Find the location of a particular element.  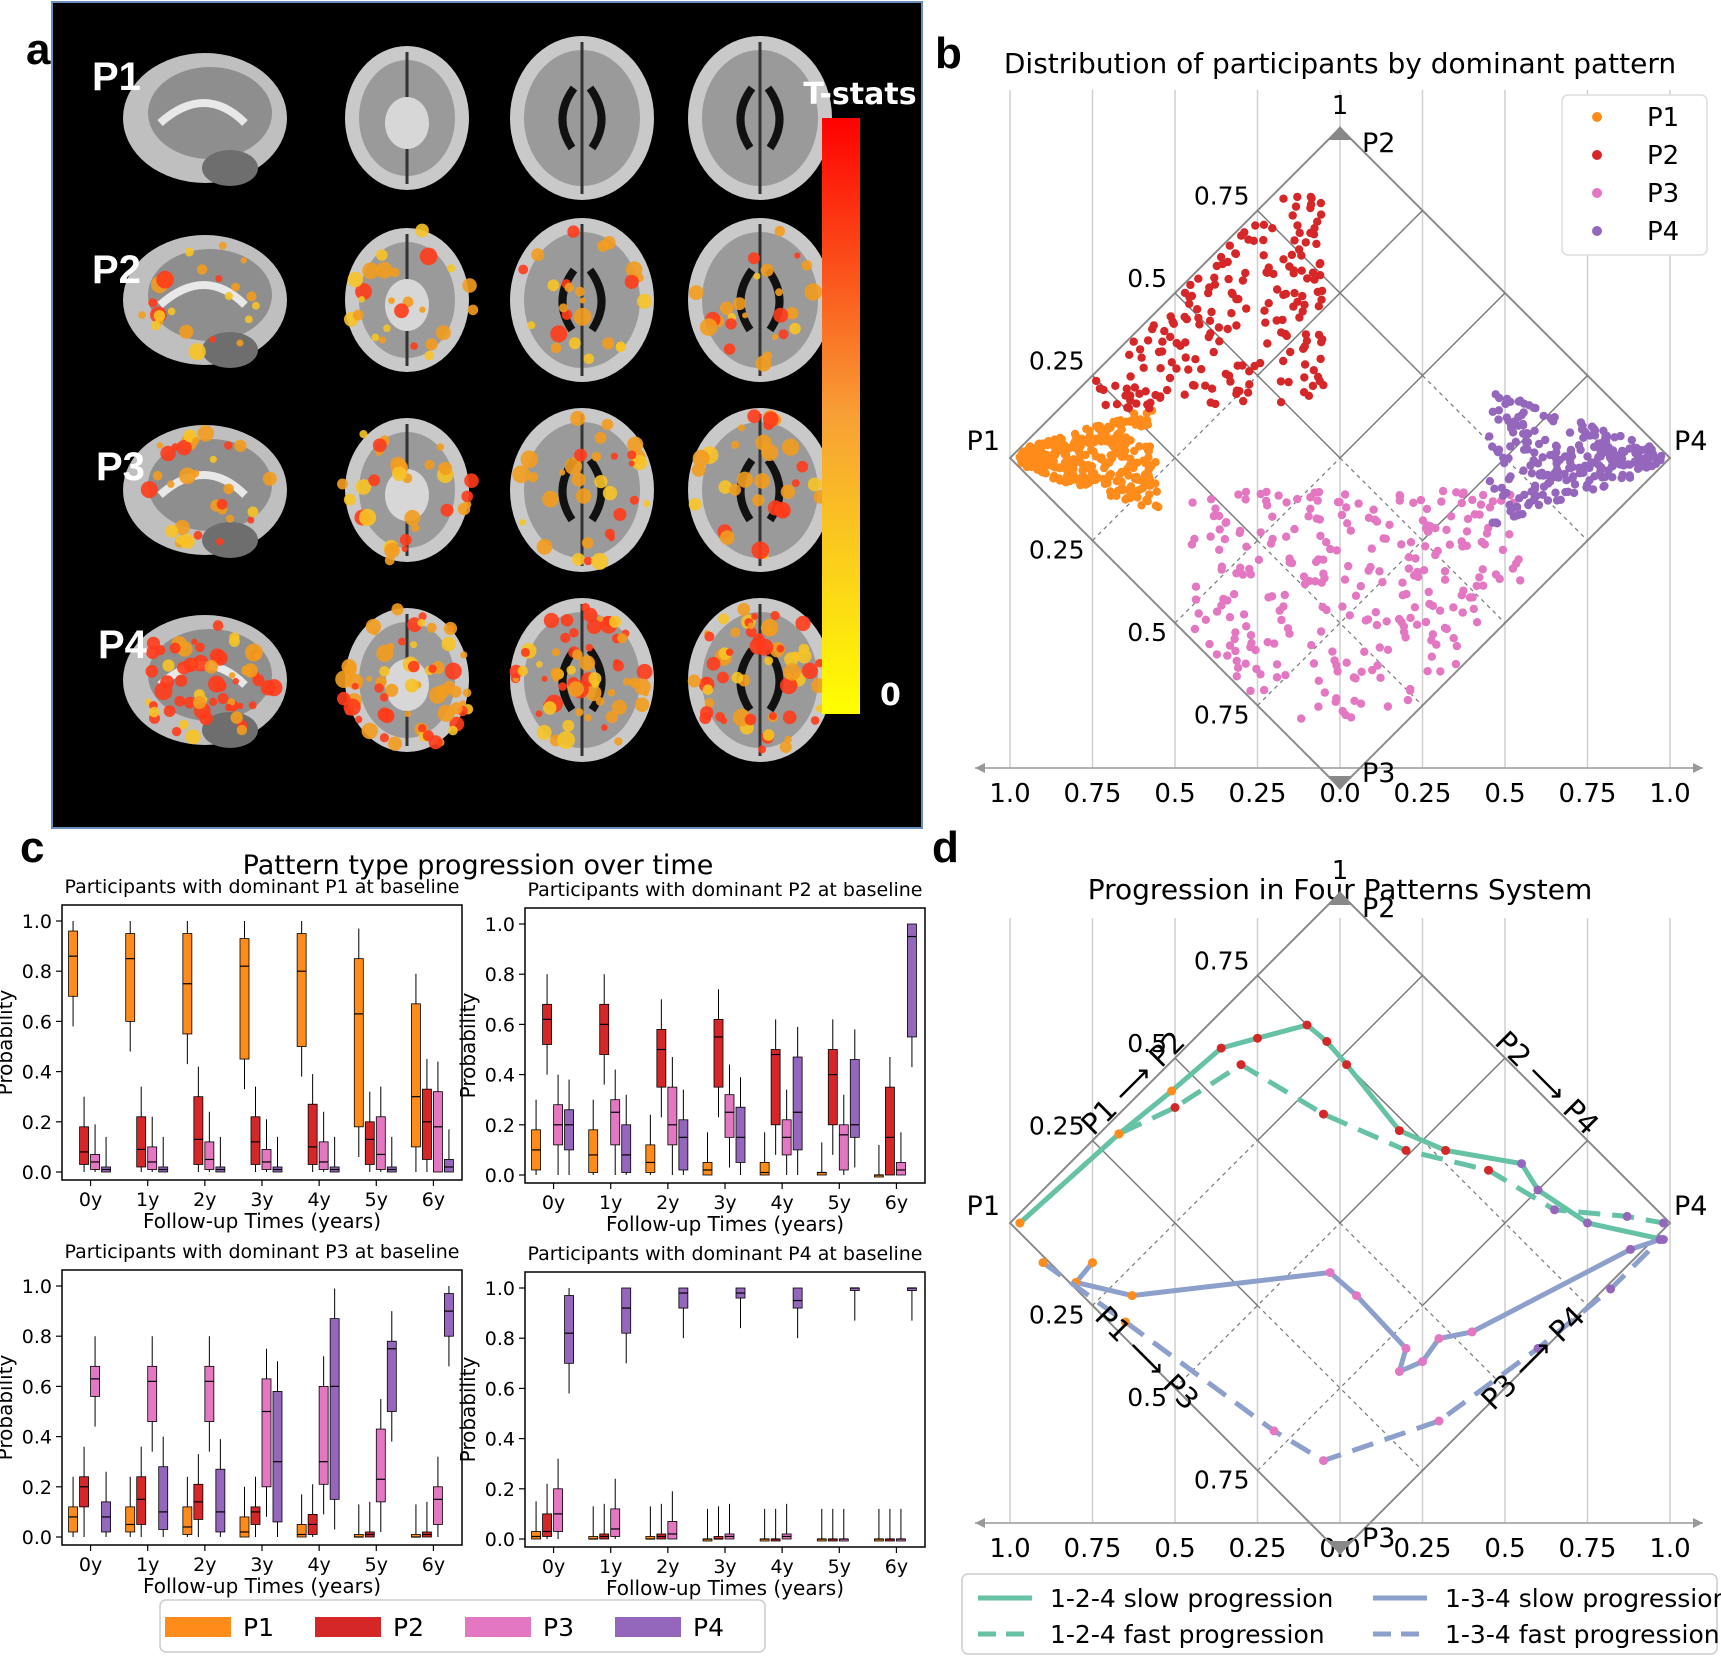

boxplot-legend-label-p3: P3 is located at coordinates (558, 1627).